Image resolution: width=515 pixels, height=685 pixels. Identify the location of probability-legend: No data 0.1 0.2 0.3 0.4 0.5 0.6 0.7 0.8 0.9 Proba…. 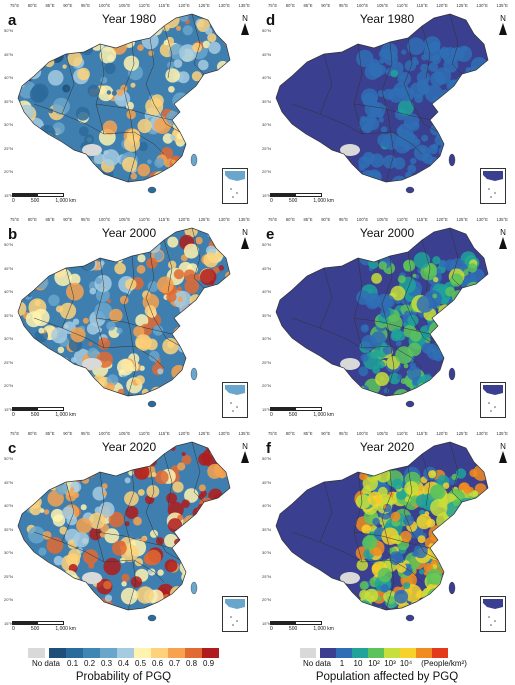
(123, 665).